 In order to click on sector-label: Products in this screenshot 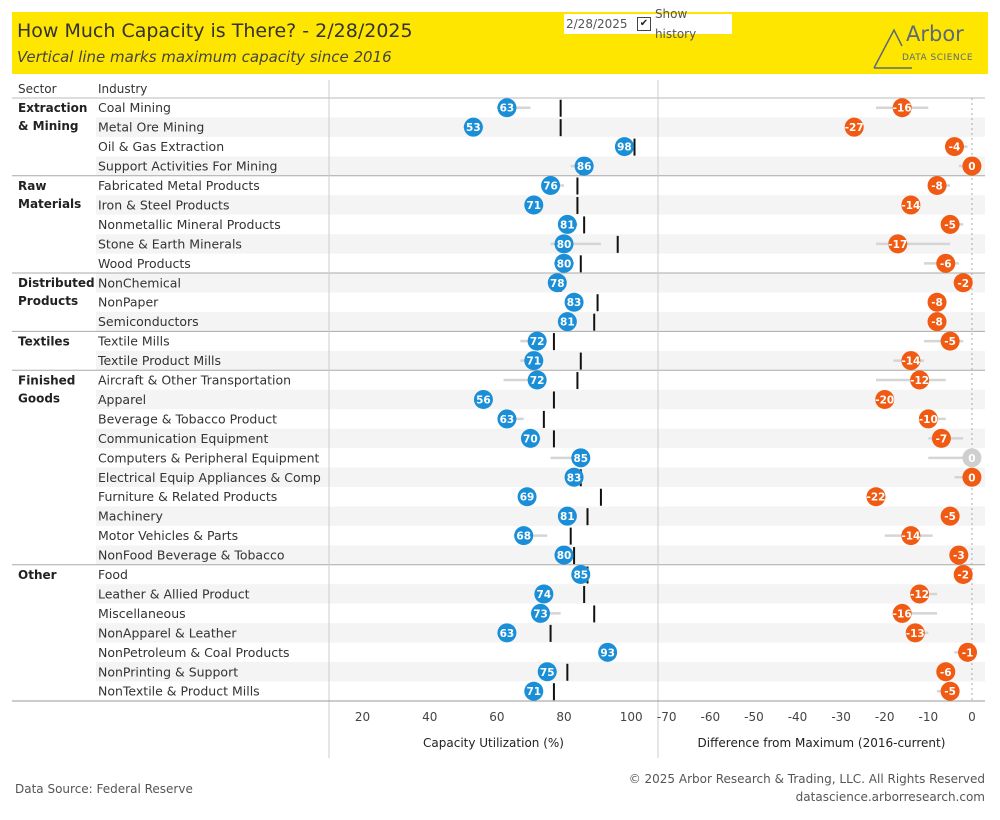, I will do `click(48, 301)`.